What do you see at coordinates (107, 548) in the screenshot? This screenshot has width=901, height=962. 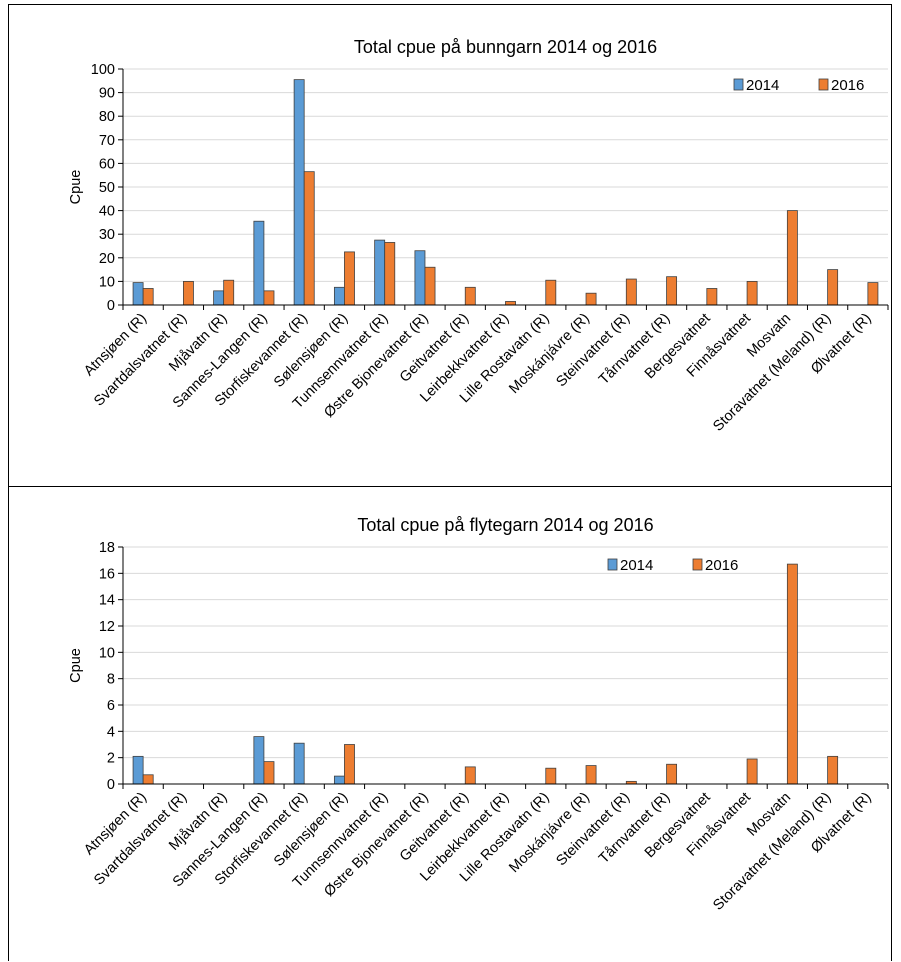 I see `y-tick-label: 18` at bounding box center [107, 548].